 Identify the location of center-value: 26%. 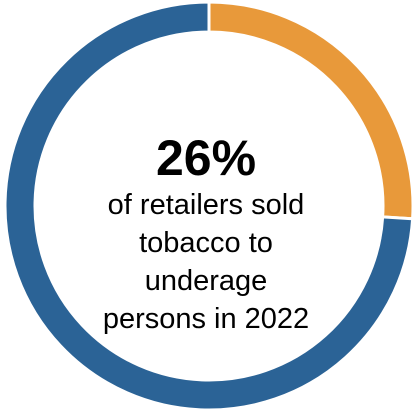
(206, 158).